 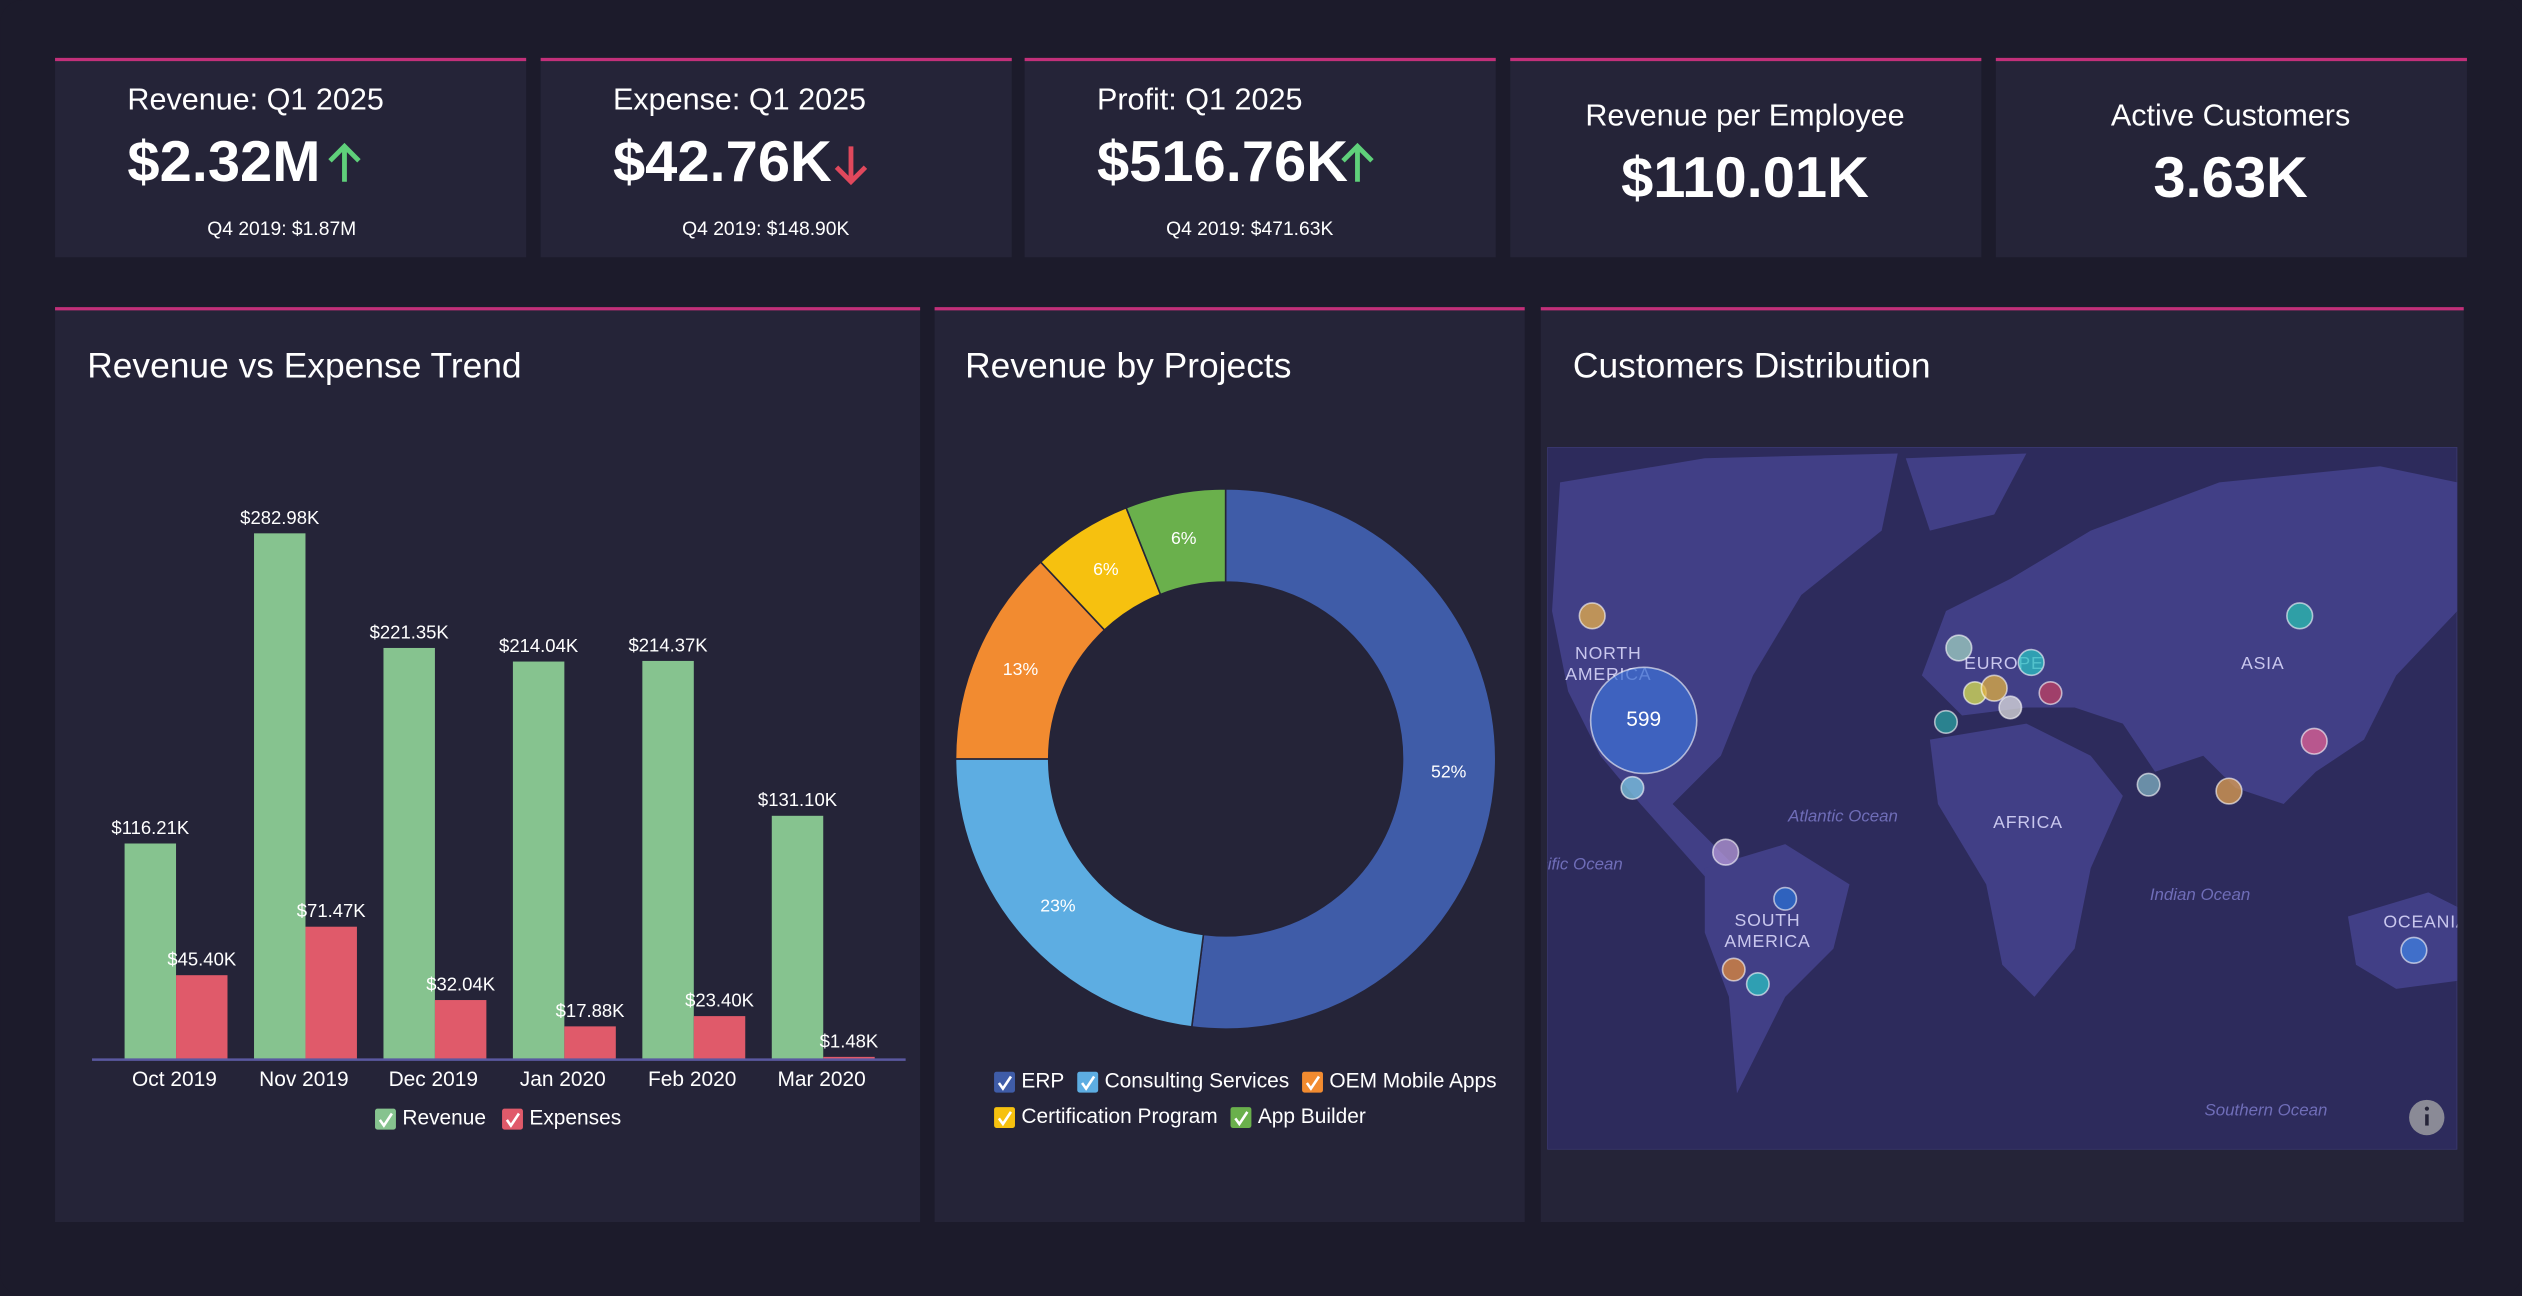 I want to click on kpi-comparison: Q4 2019: $1.87M, so click(x=281, y=229).